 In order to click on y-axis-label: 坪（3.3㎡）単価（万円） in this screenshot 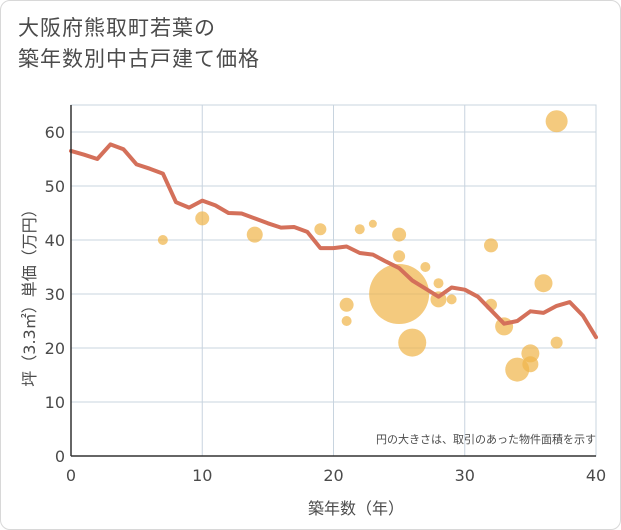, I will do `click(29, 293)`.